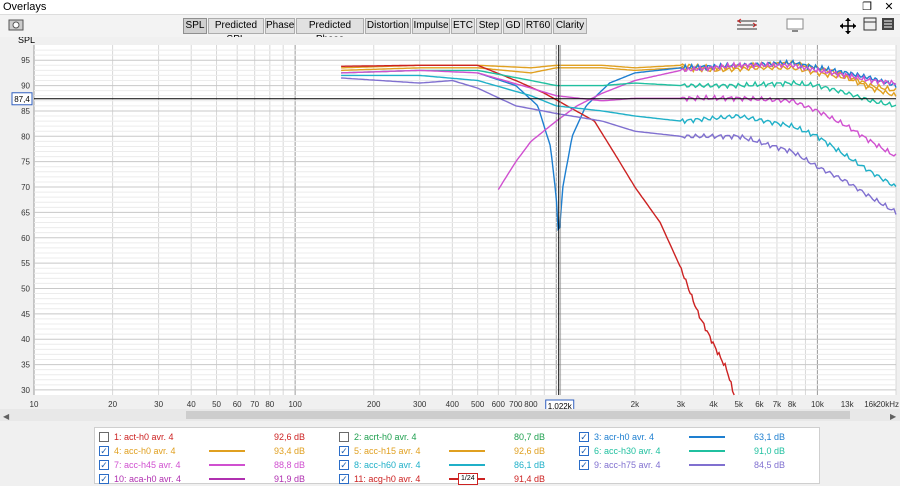 The image size is (900, 486). I want to click on legend-value: 86,1 dB, so click(529, 465).